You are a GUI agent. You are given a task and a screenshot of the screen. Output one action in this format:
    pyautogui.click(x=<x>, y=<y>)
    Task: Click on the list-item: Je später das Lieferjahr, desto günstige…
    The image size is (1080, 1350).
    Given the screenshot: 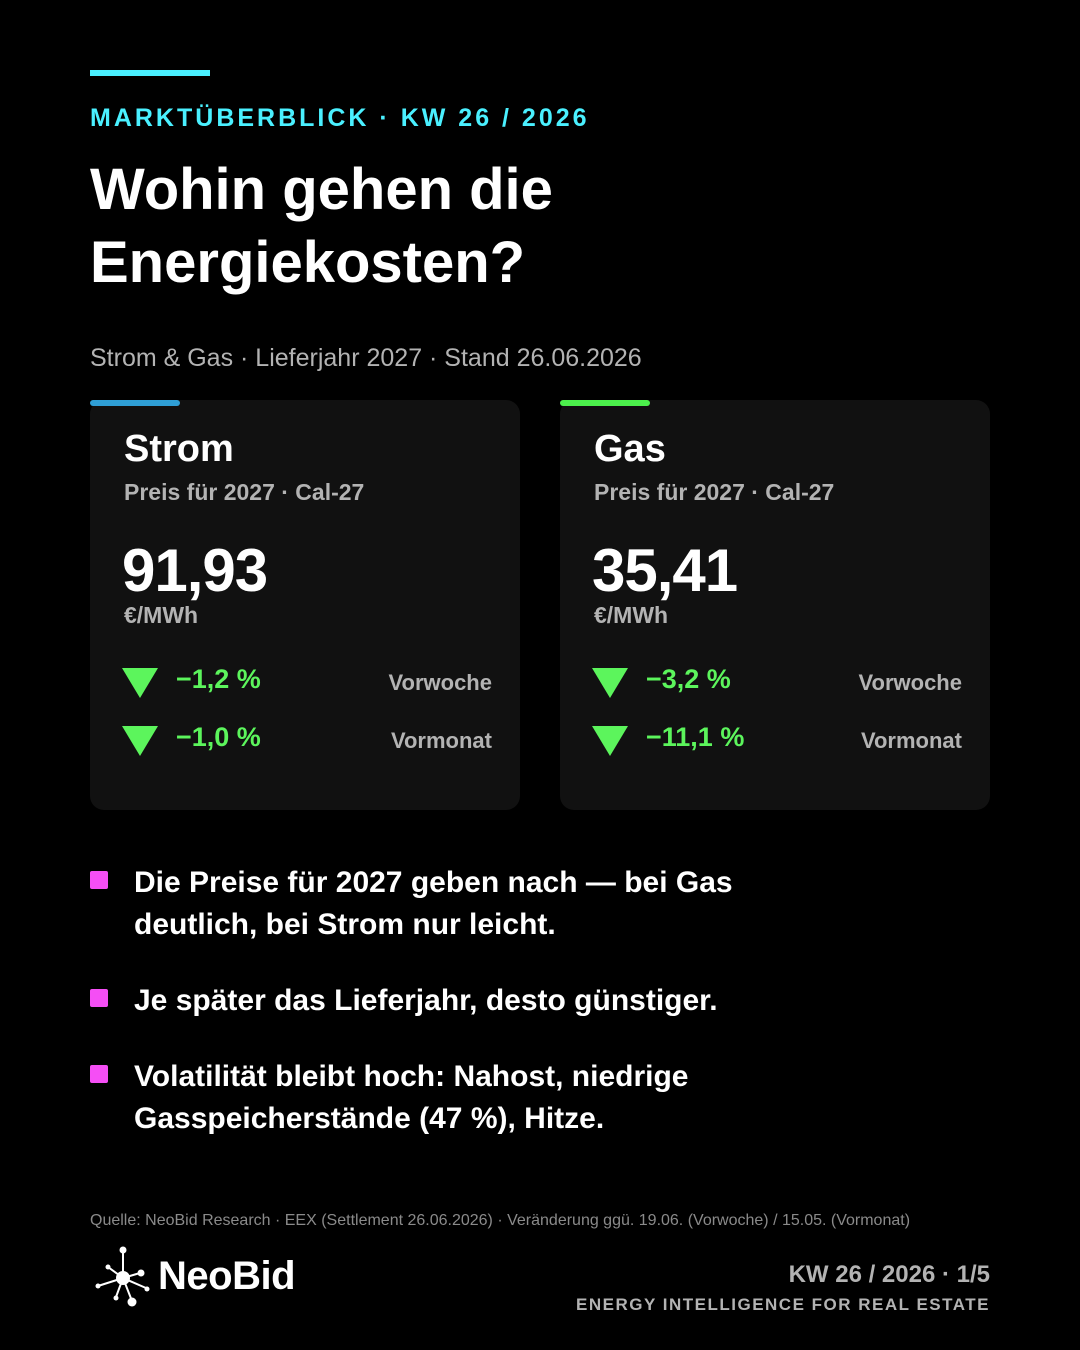 What is the action you would take?
    pyautogui.click(x=520, y=1001)
    